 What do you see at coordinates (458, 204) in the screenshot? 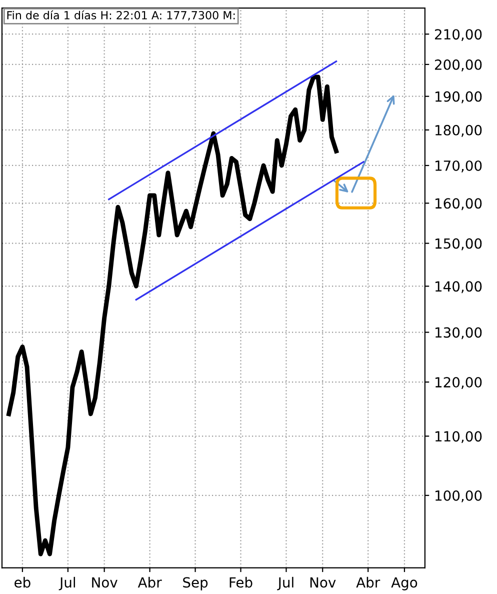
I see `y-tick-label: 160,00` at bounding box center [458, 204].